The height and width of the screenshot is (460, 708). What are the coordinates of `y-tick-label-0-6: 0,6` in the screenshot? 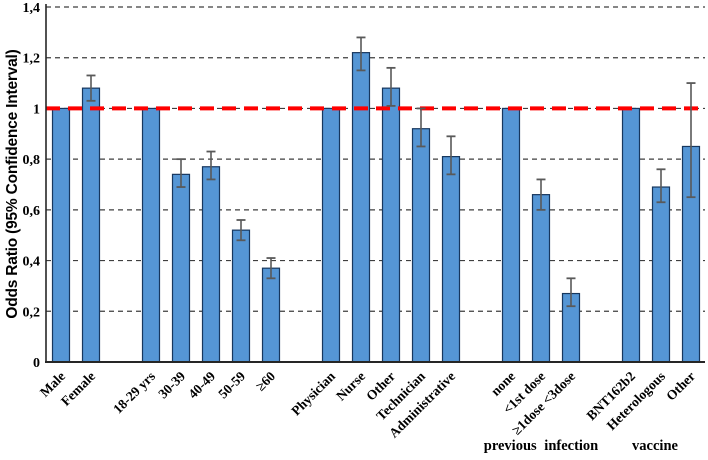 It's located at (32, 211).